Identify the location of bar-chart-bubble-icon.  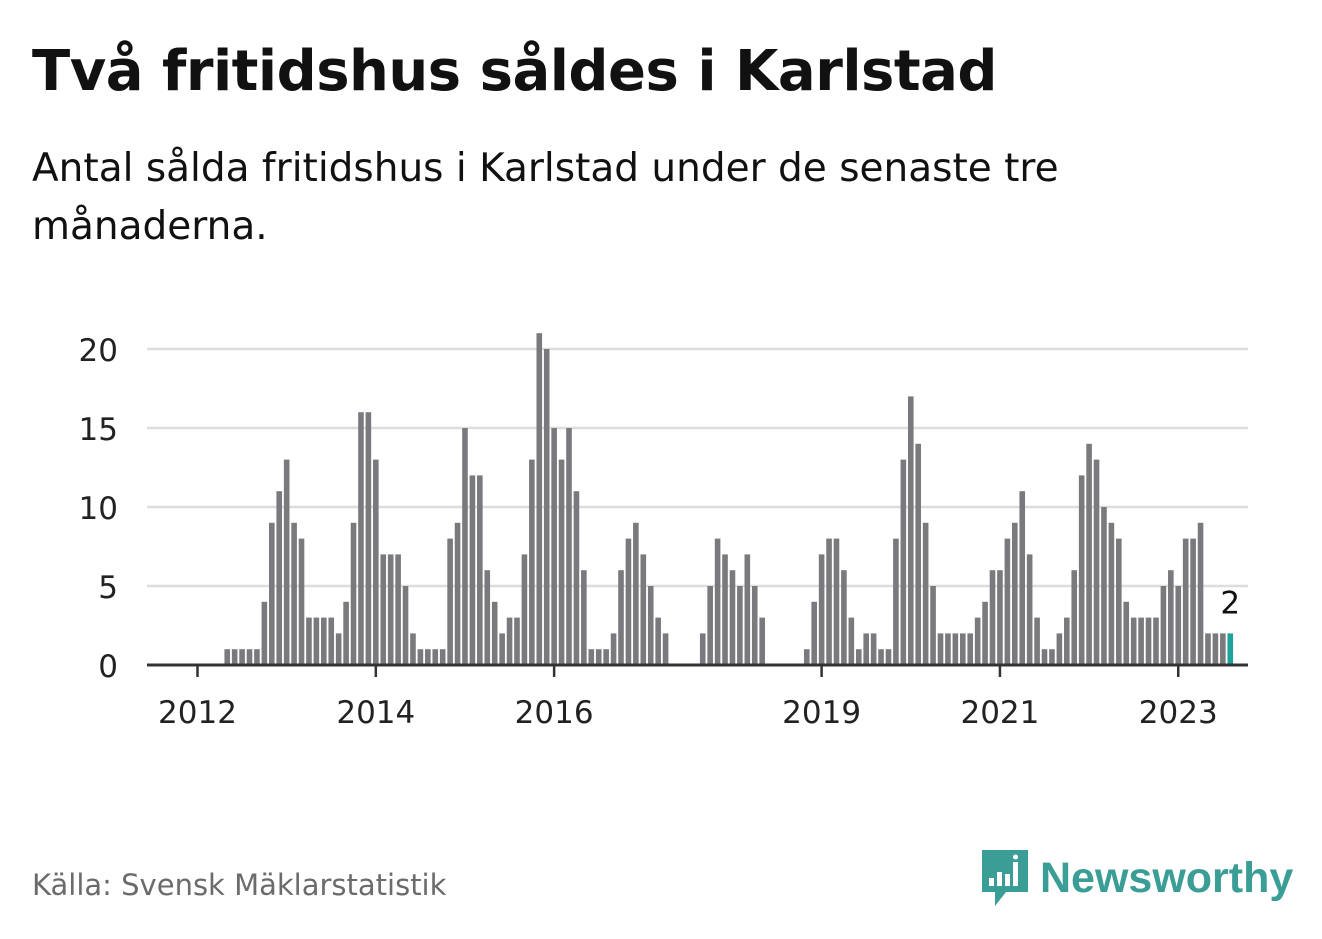
(1005, 878).